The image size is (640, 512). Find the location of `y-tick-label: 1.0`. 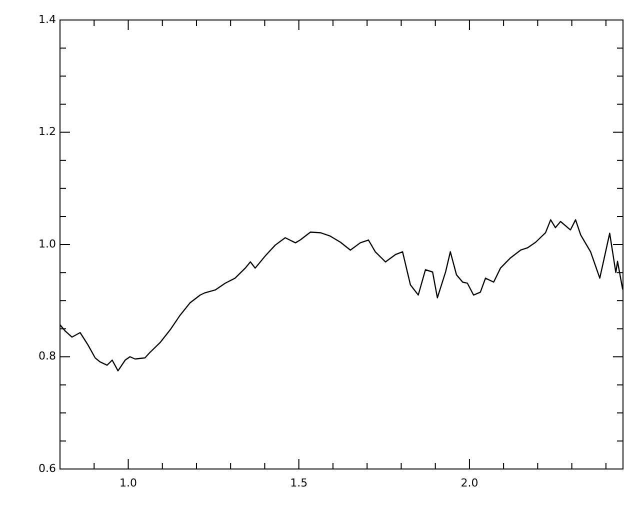

y-tick-label: 1.0 is located at coordinates (47, 243).